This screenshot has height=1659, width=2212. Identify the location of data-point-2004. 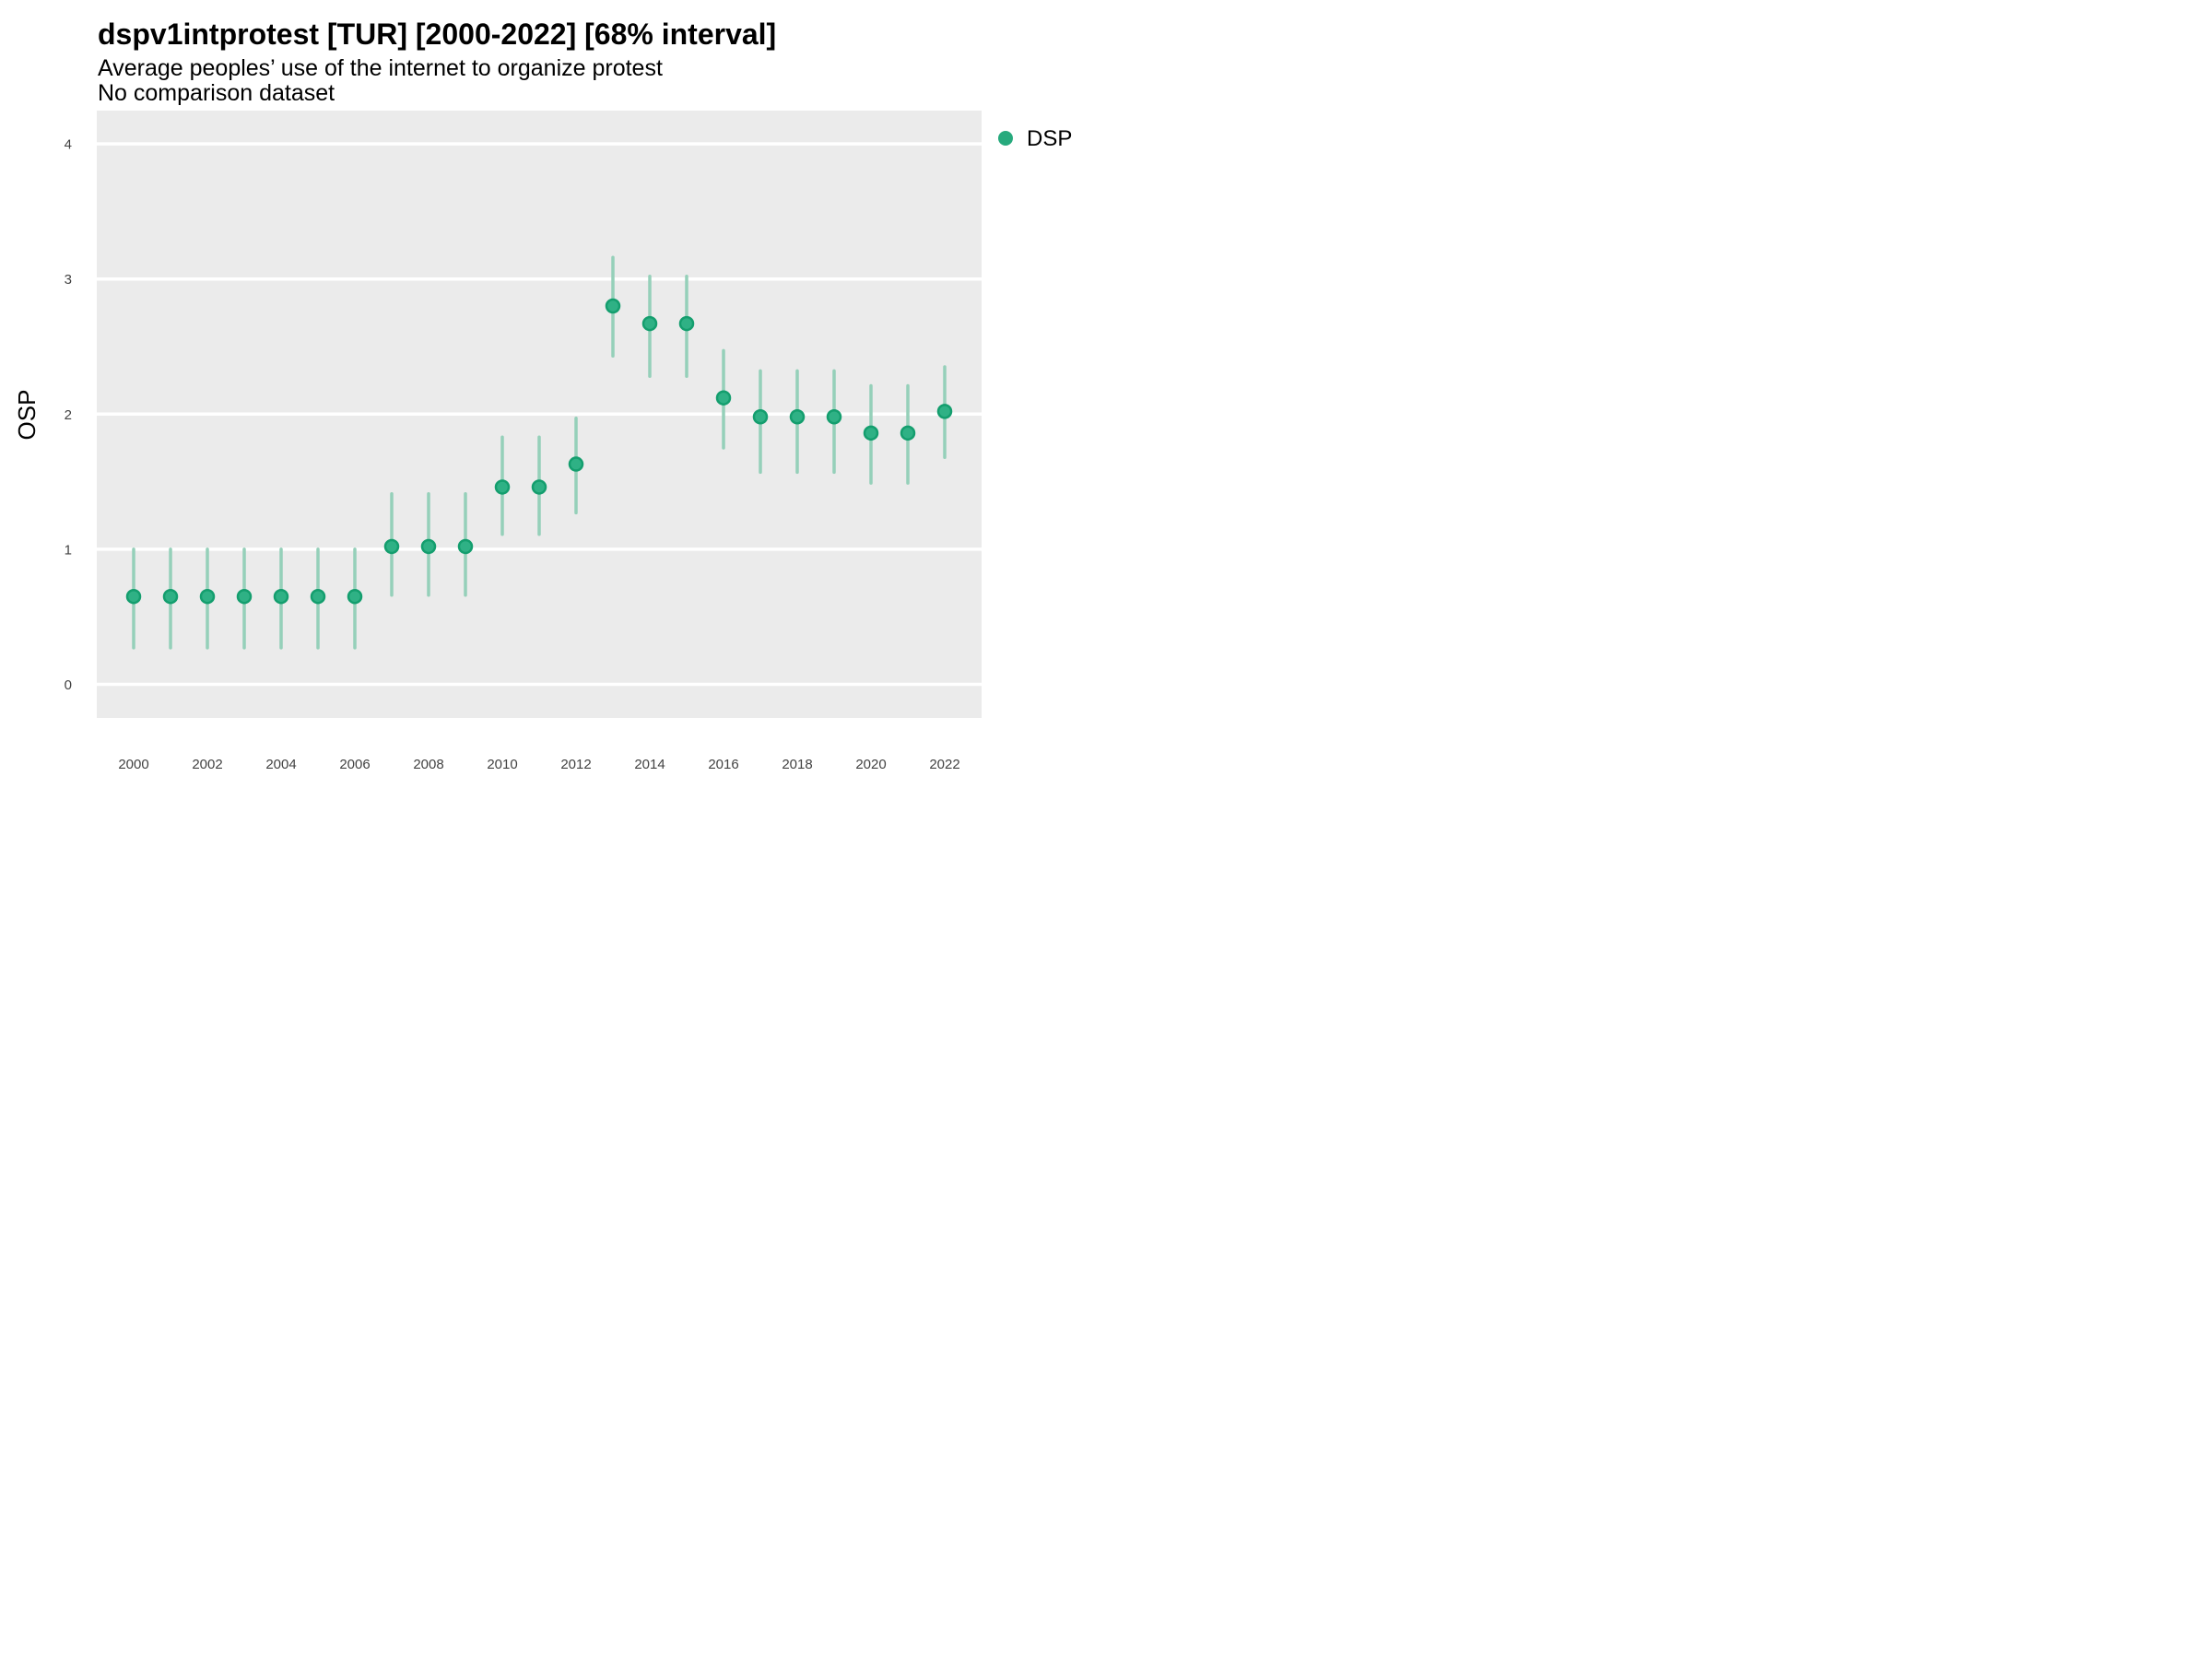
(281, 596).